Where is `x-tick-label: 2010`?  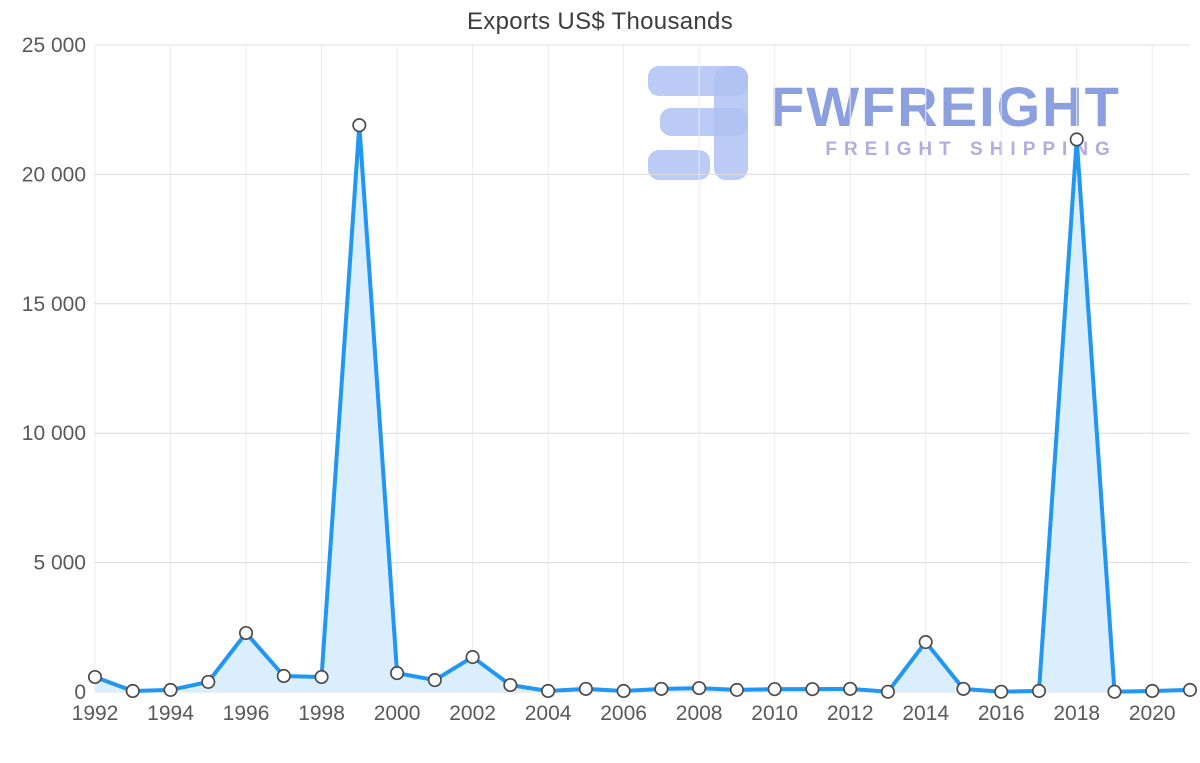
x-tick-label: 2010 is located at coordinates (774, 713).